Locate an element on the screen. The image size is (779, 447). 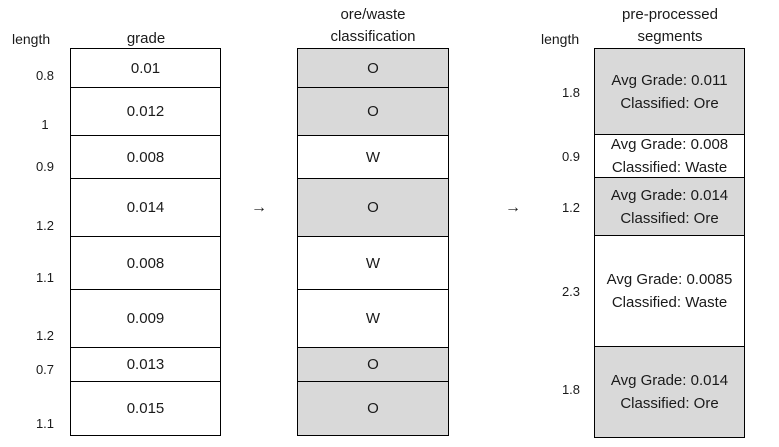
segment-avg-grade: Avg Grade: 0.0085 is located at coordinates (669, 279).